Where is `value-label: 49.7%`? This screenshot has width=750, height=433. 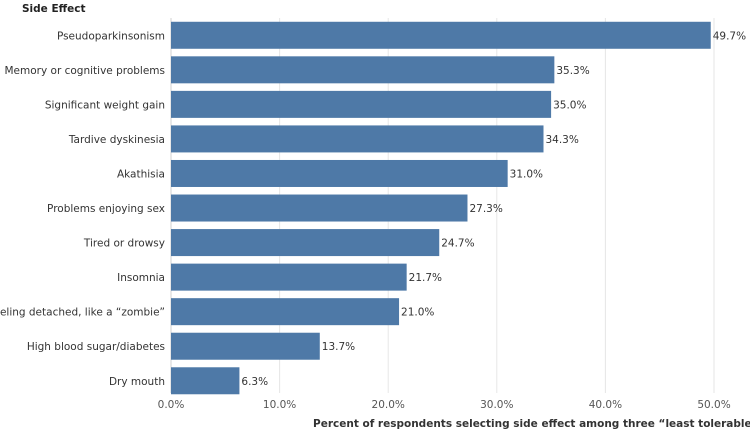
value-label: 49.7% is located at coordinates (729, 36).